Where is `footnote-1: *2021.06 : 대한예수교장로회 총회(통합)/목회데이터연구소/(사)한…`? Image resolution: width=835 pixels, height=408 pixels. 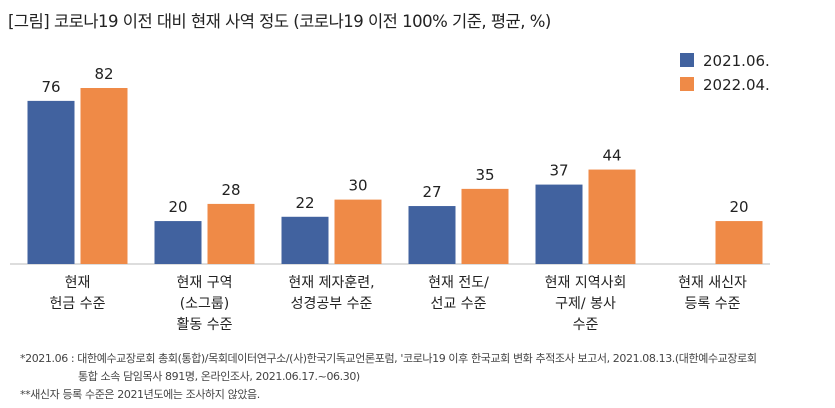 footnote-1: *2021.06 : 대한예수교장로회 총회(통합)/목회데이터연구소/(사)한… is located at coordinates (388, 358).